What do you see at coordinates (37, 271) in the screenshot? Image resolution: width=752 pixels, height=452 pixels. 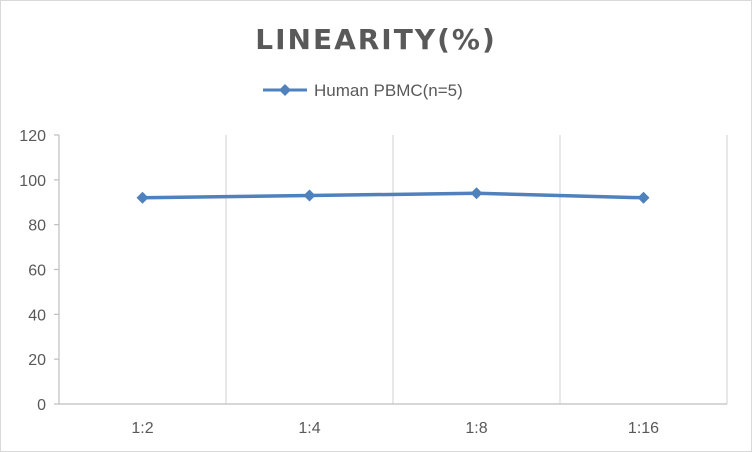 I see `y-tick-label: 60` at bounding box center [37, 271].